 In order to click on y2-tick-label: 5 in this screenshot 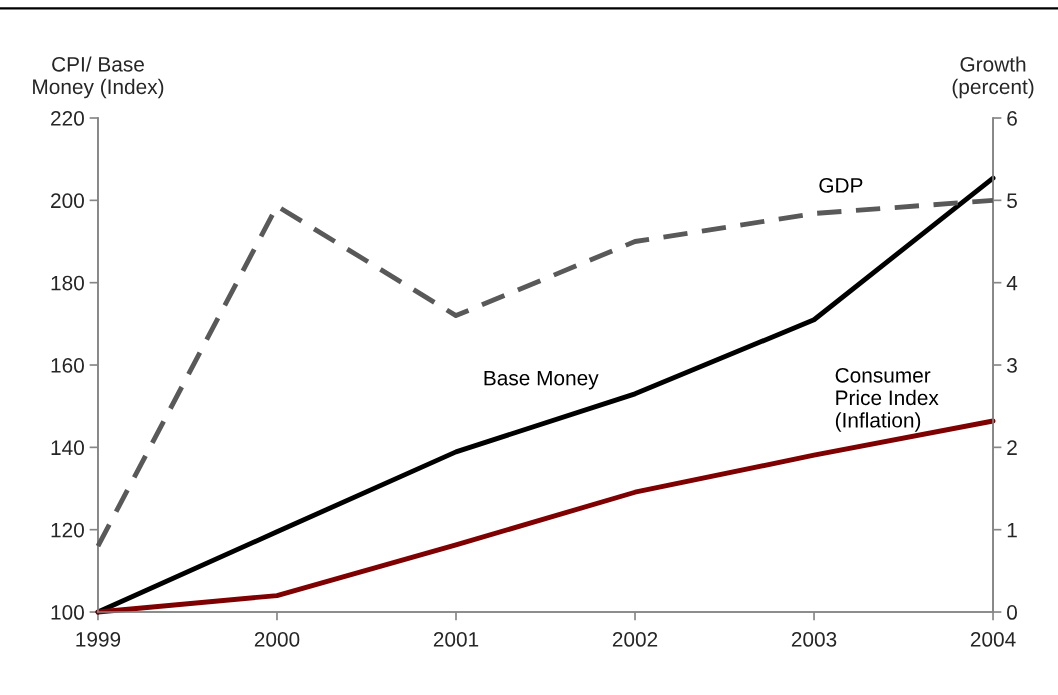, I will do `click(1012, 201)`.